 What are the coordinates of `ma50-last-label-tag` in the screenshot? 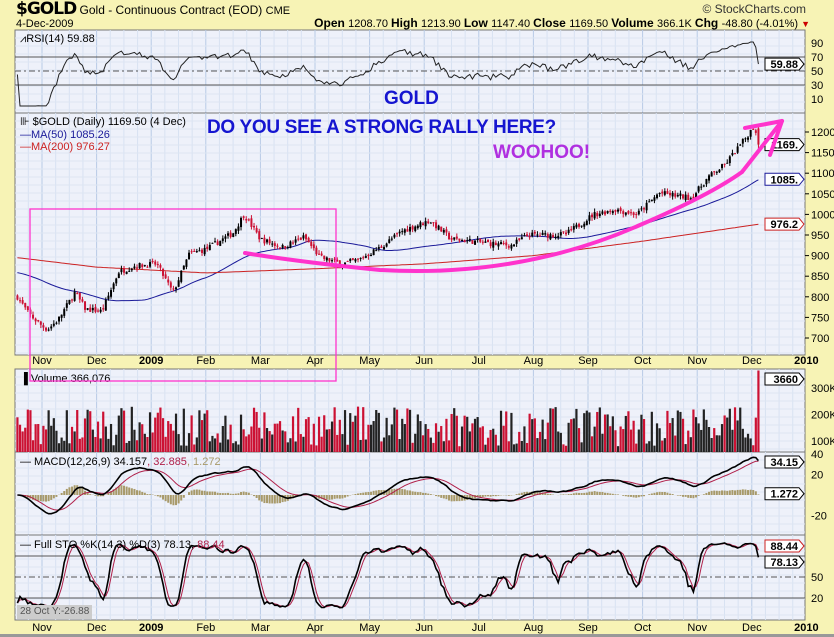 It's located at (784, 179).